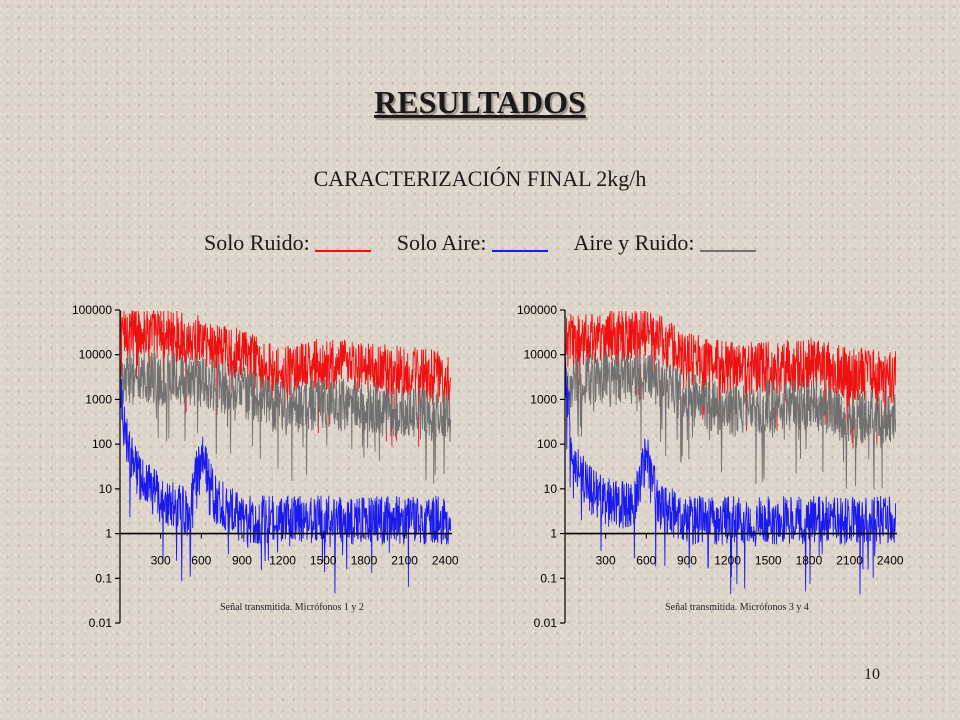  Describe the element at coordinates (634, 242) in the screenshot. I see `legend-label: Aire y Ruido:` at that location.